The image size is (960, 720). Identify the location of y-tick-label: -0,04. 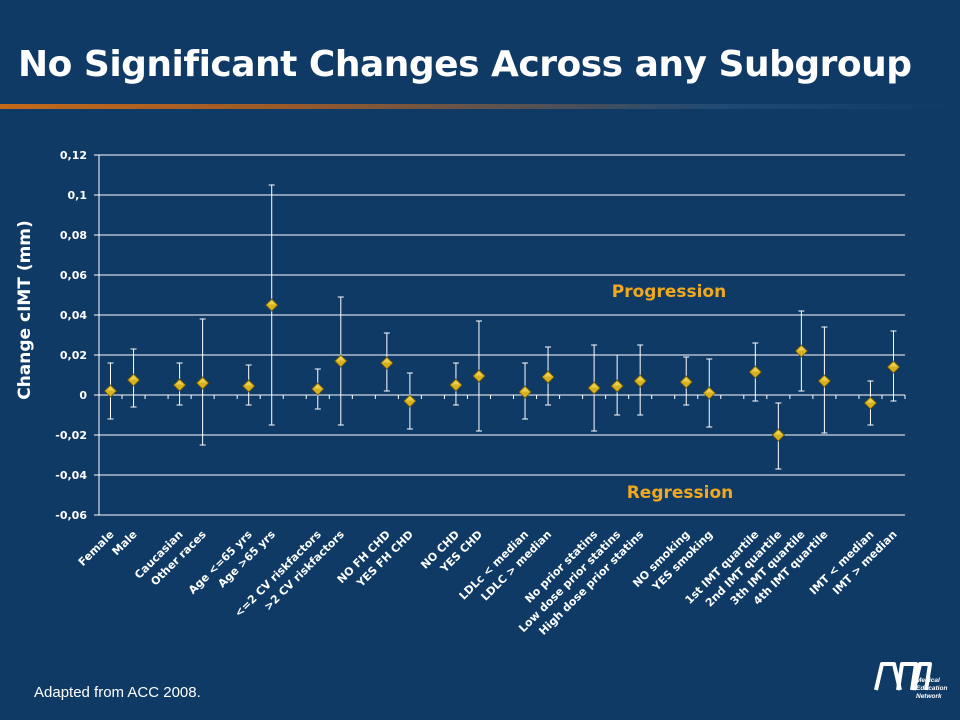
(71, 475).